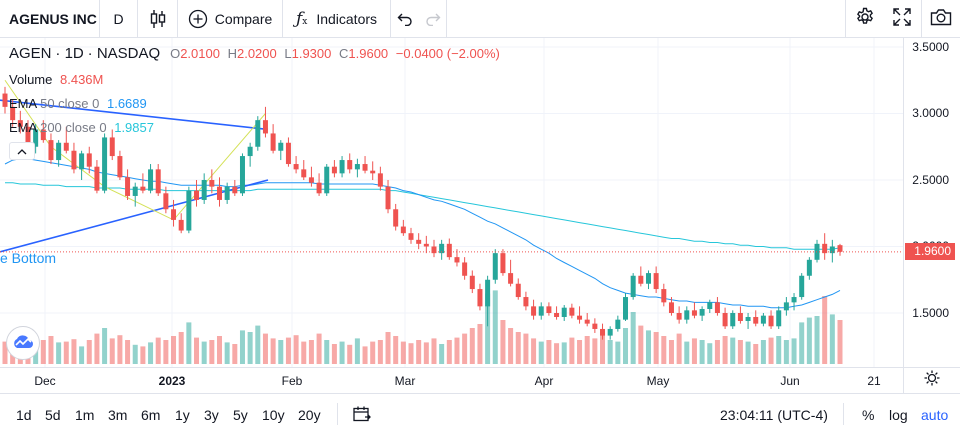 The image size is (960, 433). What do you see at coordinates (347, 18) in the screenshot?
I see `indicators-label: Indicators` at bounding box center [347, 18].